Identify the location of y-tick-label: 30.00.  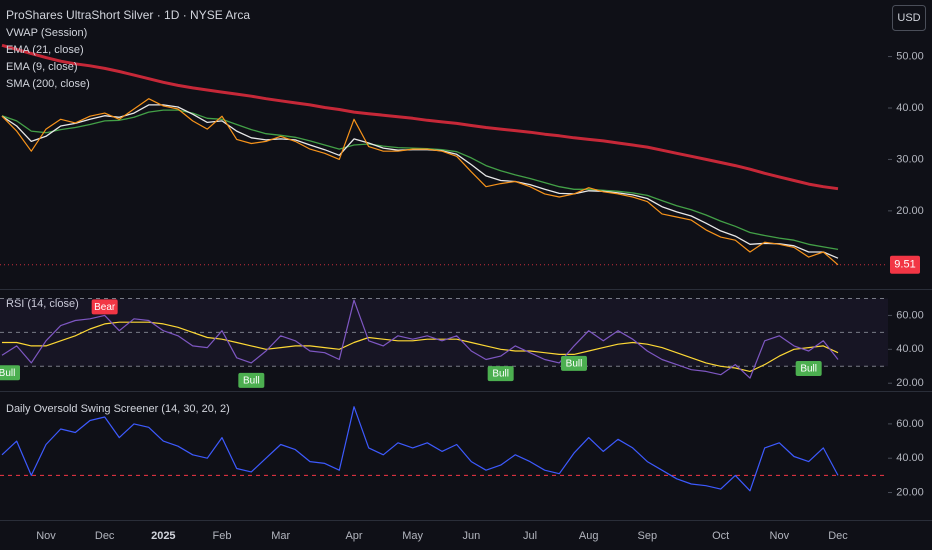
(910, 159).